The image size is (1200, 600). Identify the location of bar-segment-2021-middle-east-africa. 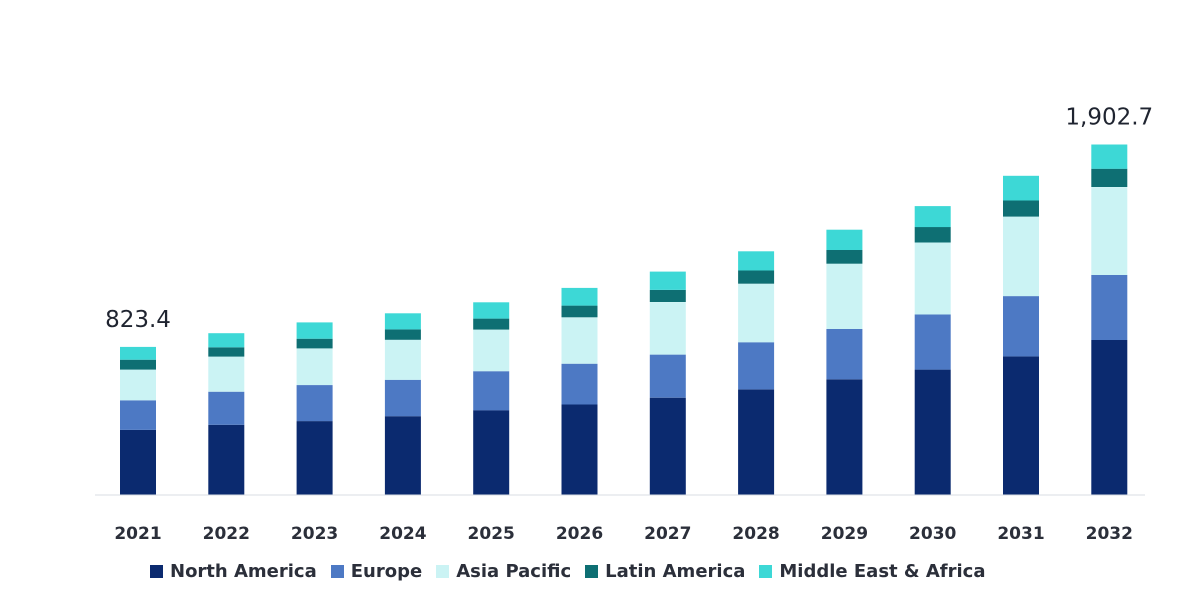
(138, 353).